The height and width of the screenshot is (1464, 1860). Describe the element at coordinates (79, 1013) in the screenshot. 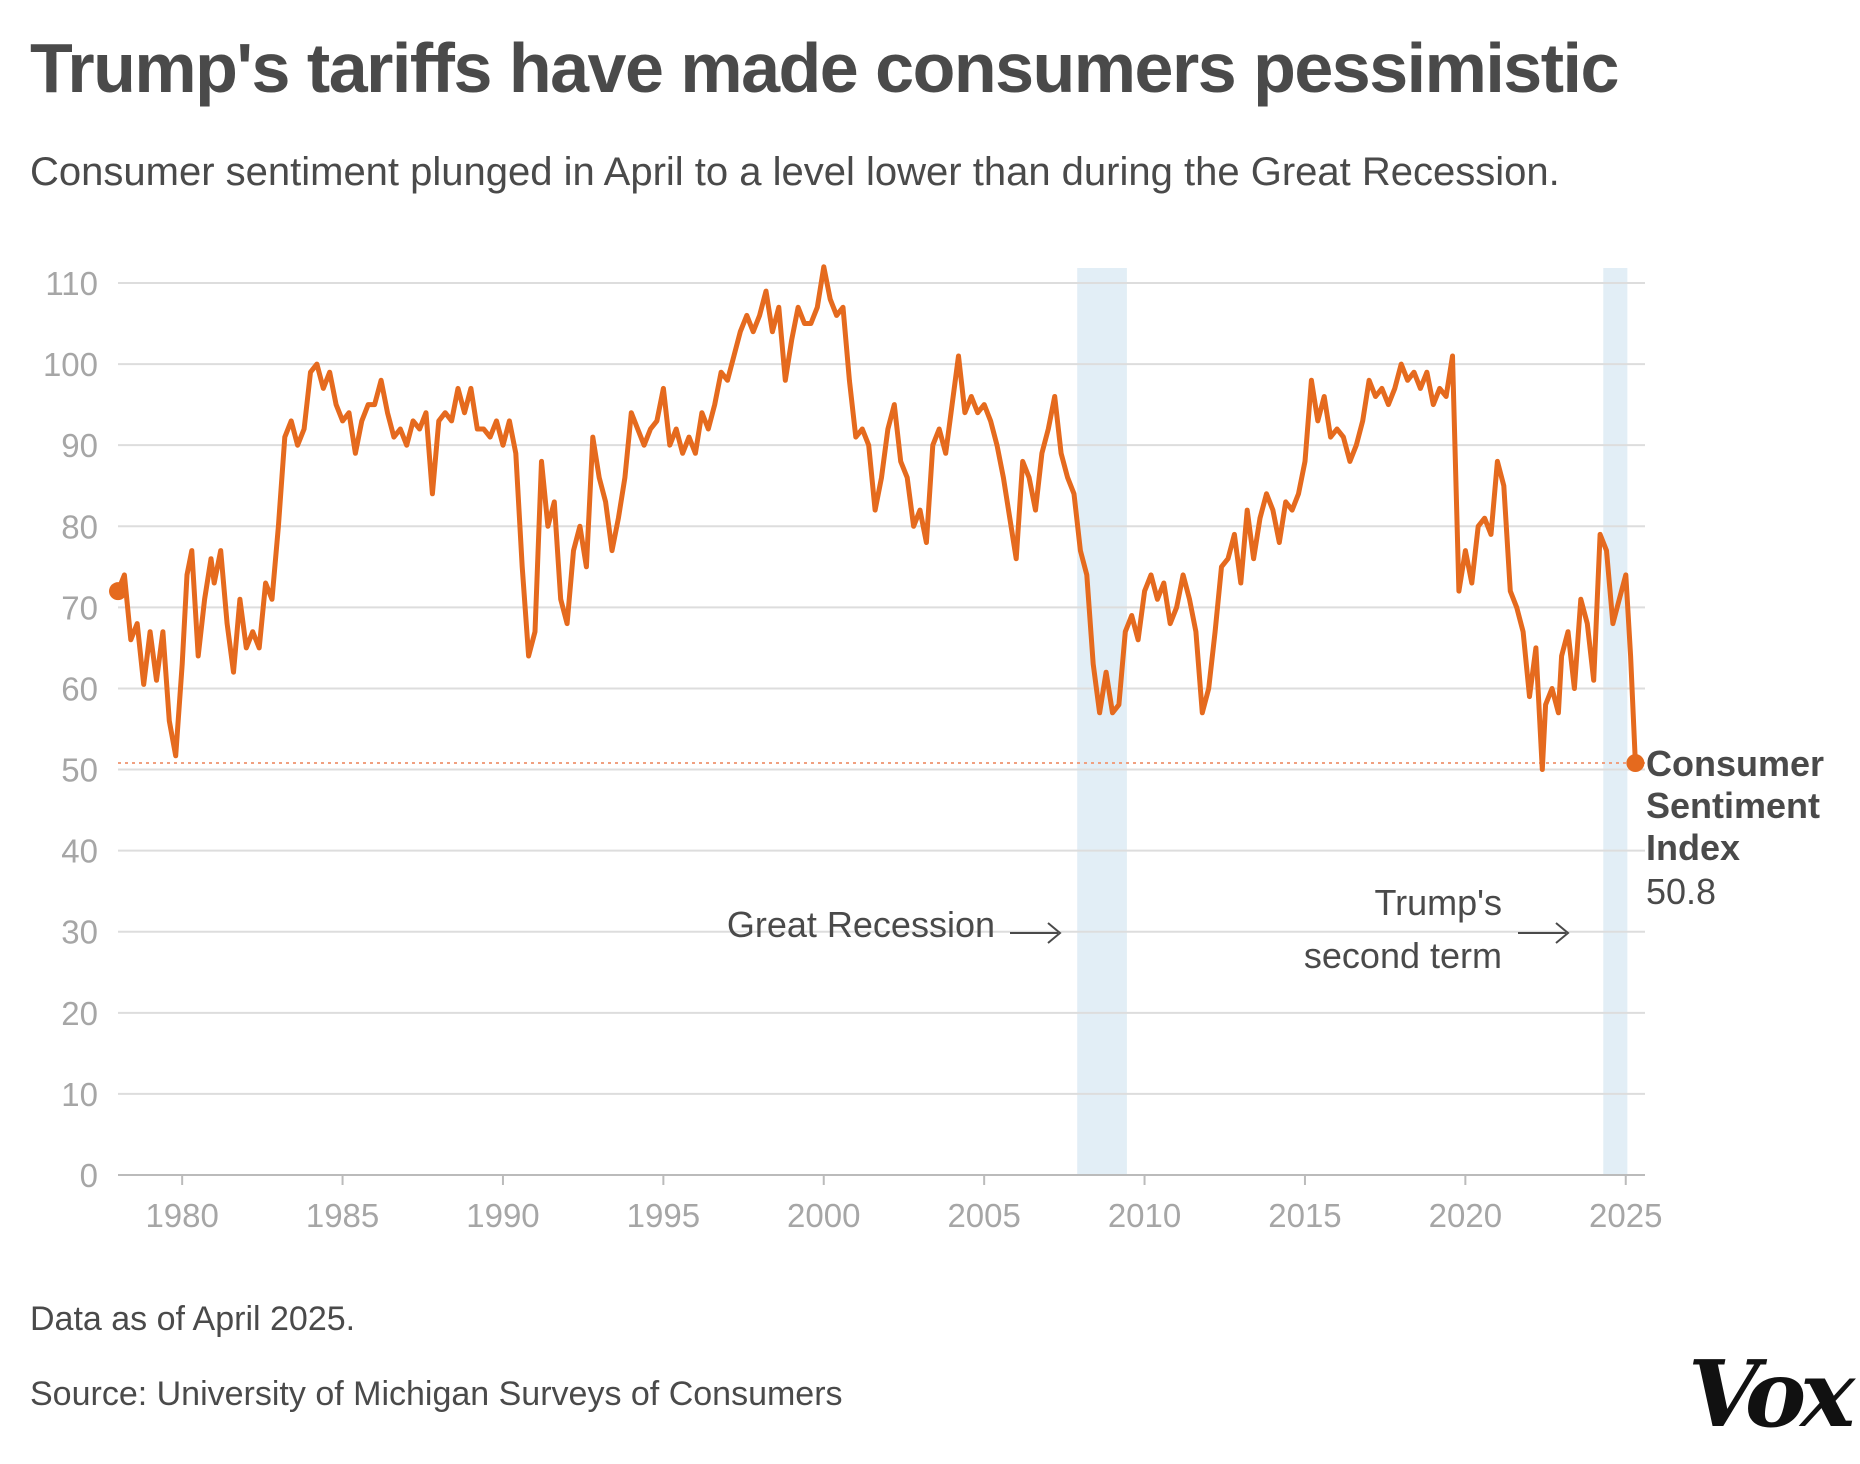

I see `y-tick-label-20: 20` at that location.